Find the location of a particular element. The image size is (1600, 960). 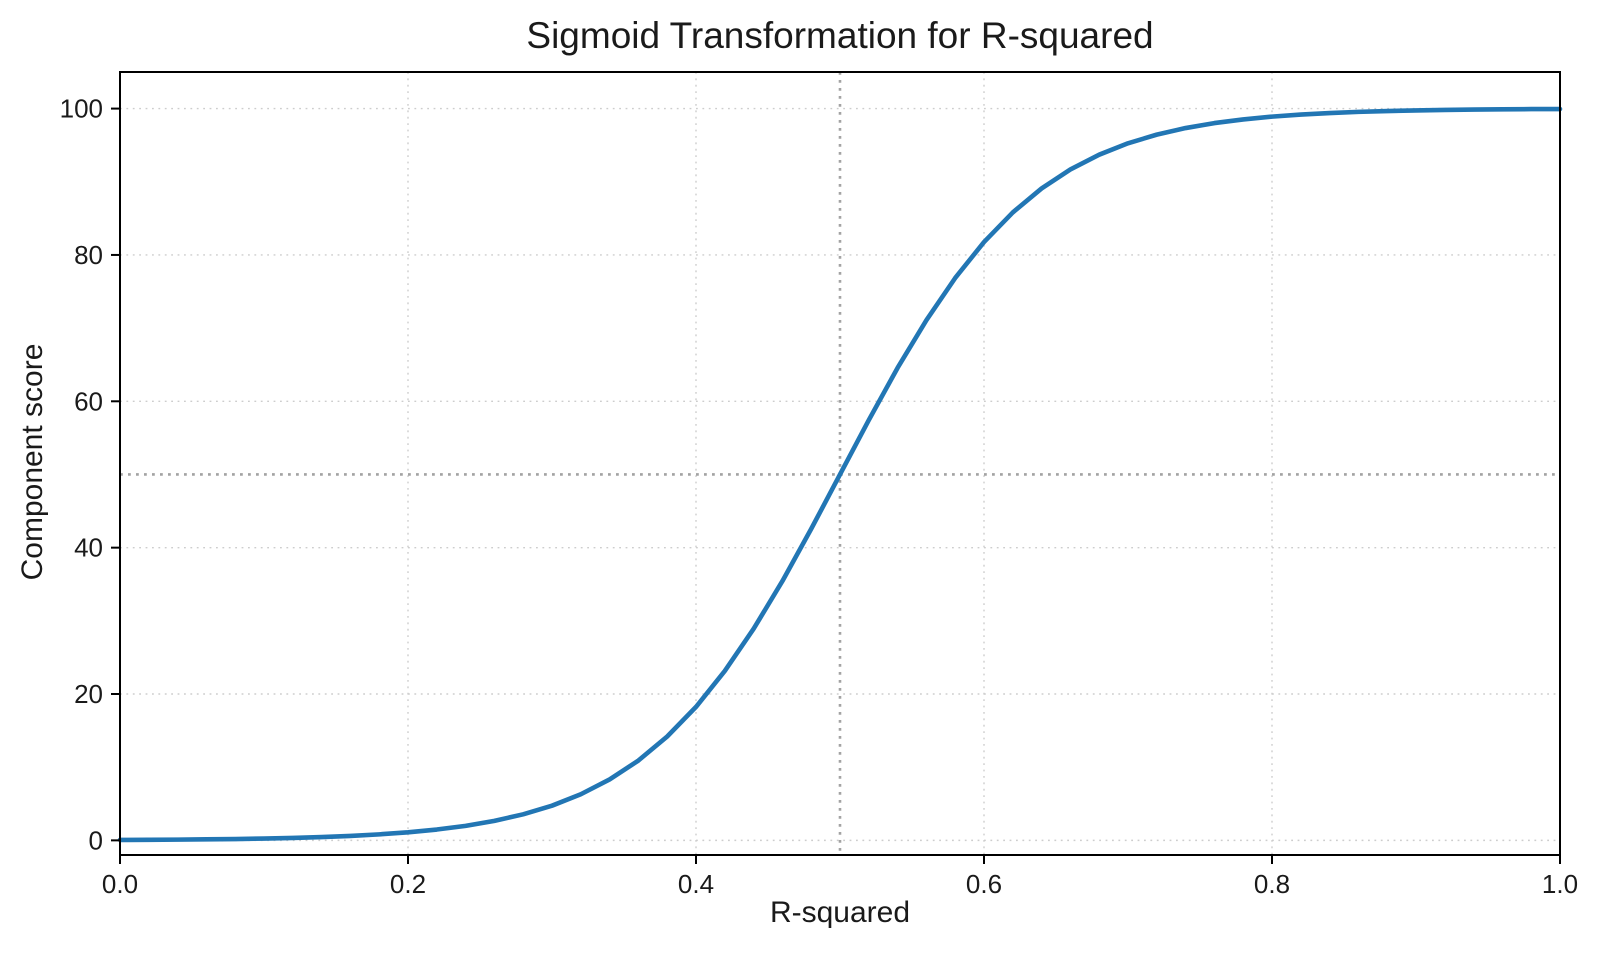

y-axis-label: Component score is located at coordinates (32, 462).